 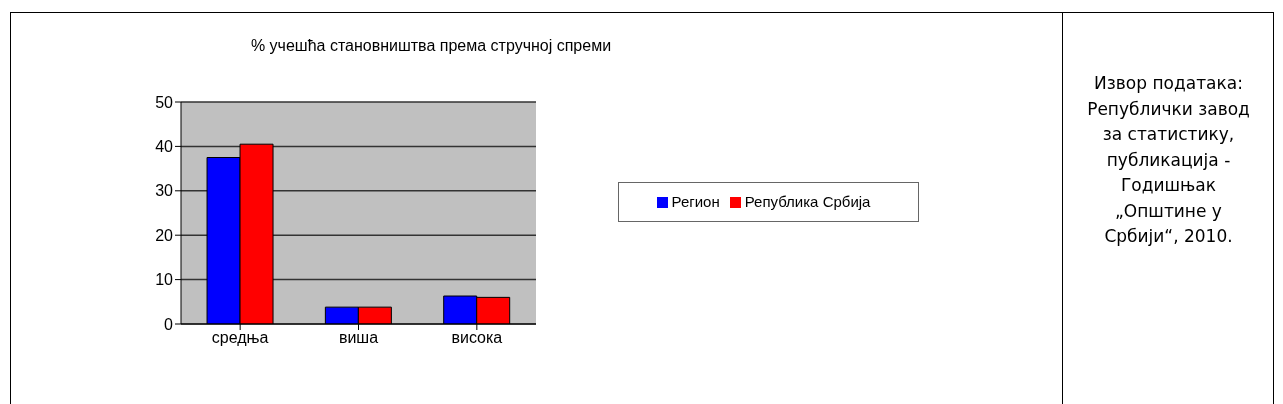 What do you see at coordinates (695, 201) in the screenshot?
I see `legend-label: Регион` at bounding box center [695, 201].